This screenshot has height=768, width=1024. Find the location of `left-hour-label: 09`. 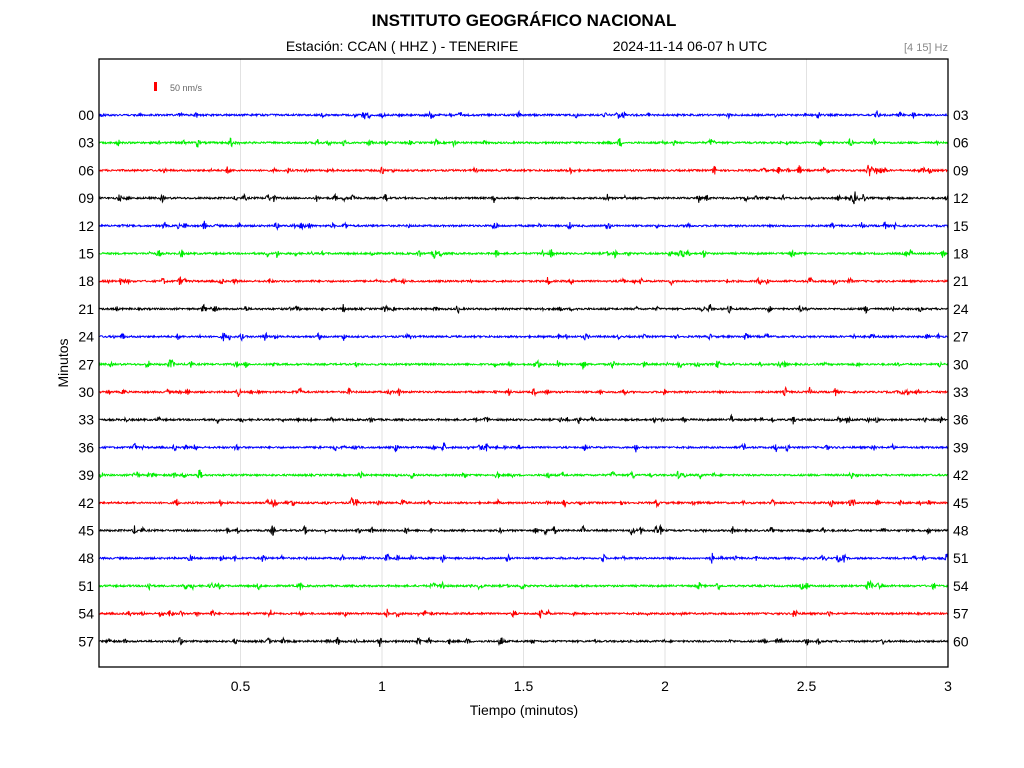

left-hour-label: 09 is located at coordinates (86, 198).